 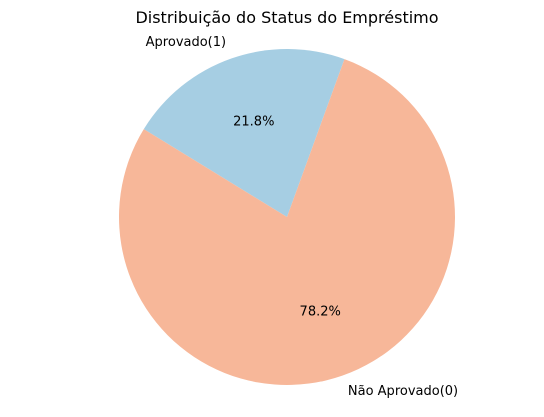 I want to click on slice-pct-label-1: 78.2%, so click(x=320, y=312).